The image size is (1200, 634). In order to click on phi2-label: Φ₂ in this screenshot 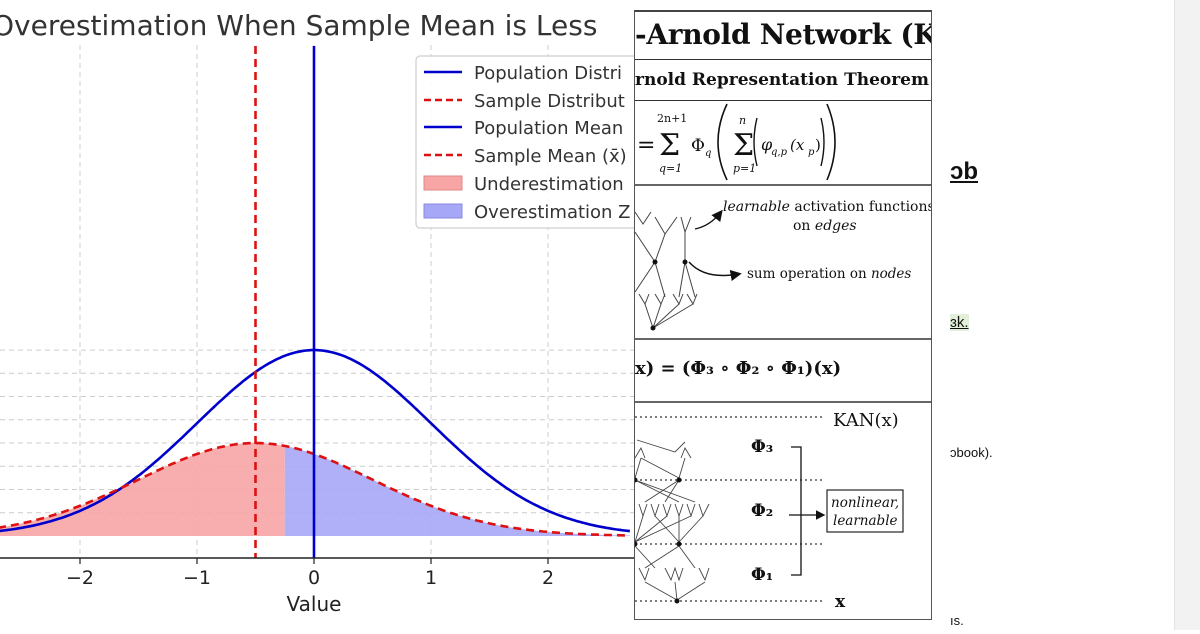, I will do `click(762, 511)`.